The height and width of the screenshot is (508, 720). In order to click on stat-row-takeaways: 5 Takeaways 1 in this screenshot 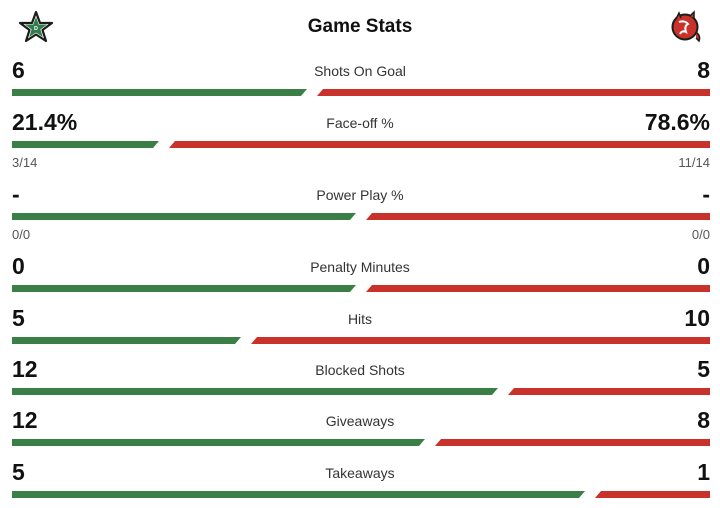, I will do `click(360, 480)`.